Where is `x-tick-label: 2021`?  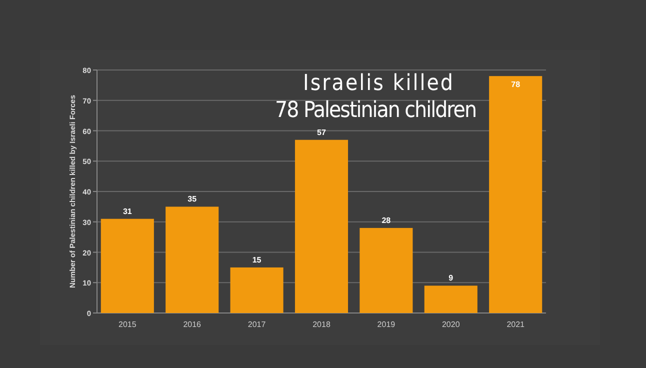
x-tick-label: 2021 is located at coordinates (516, 324).